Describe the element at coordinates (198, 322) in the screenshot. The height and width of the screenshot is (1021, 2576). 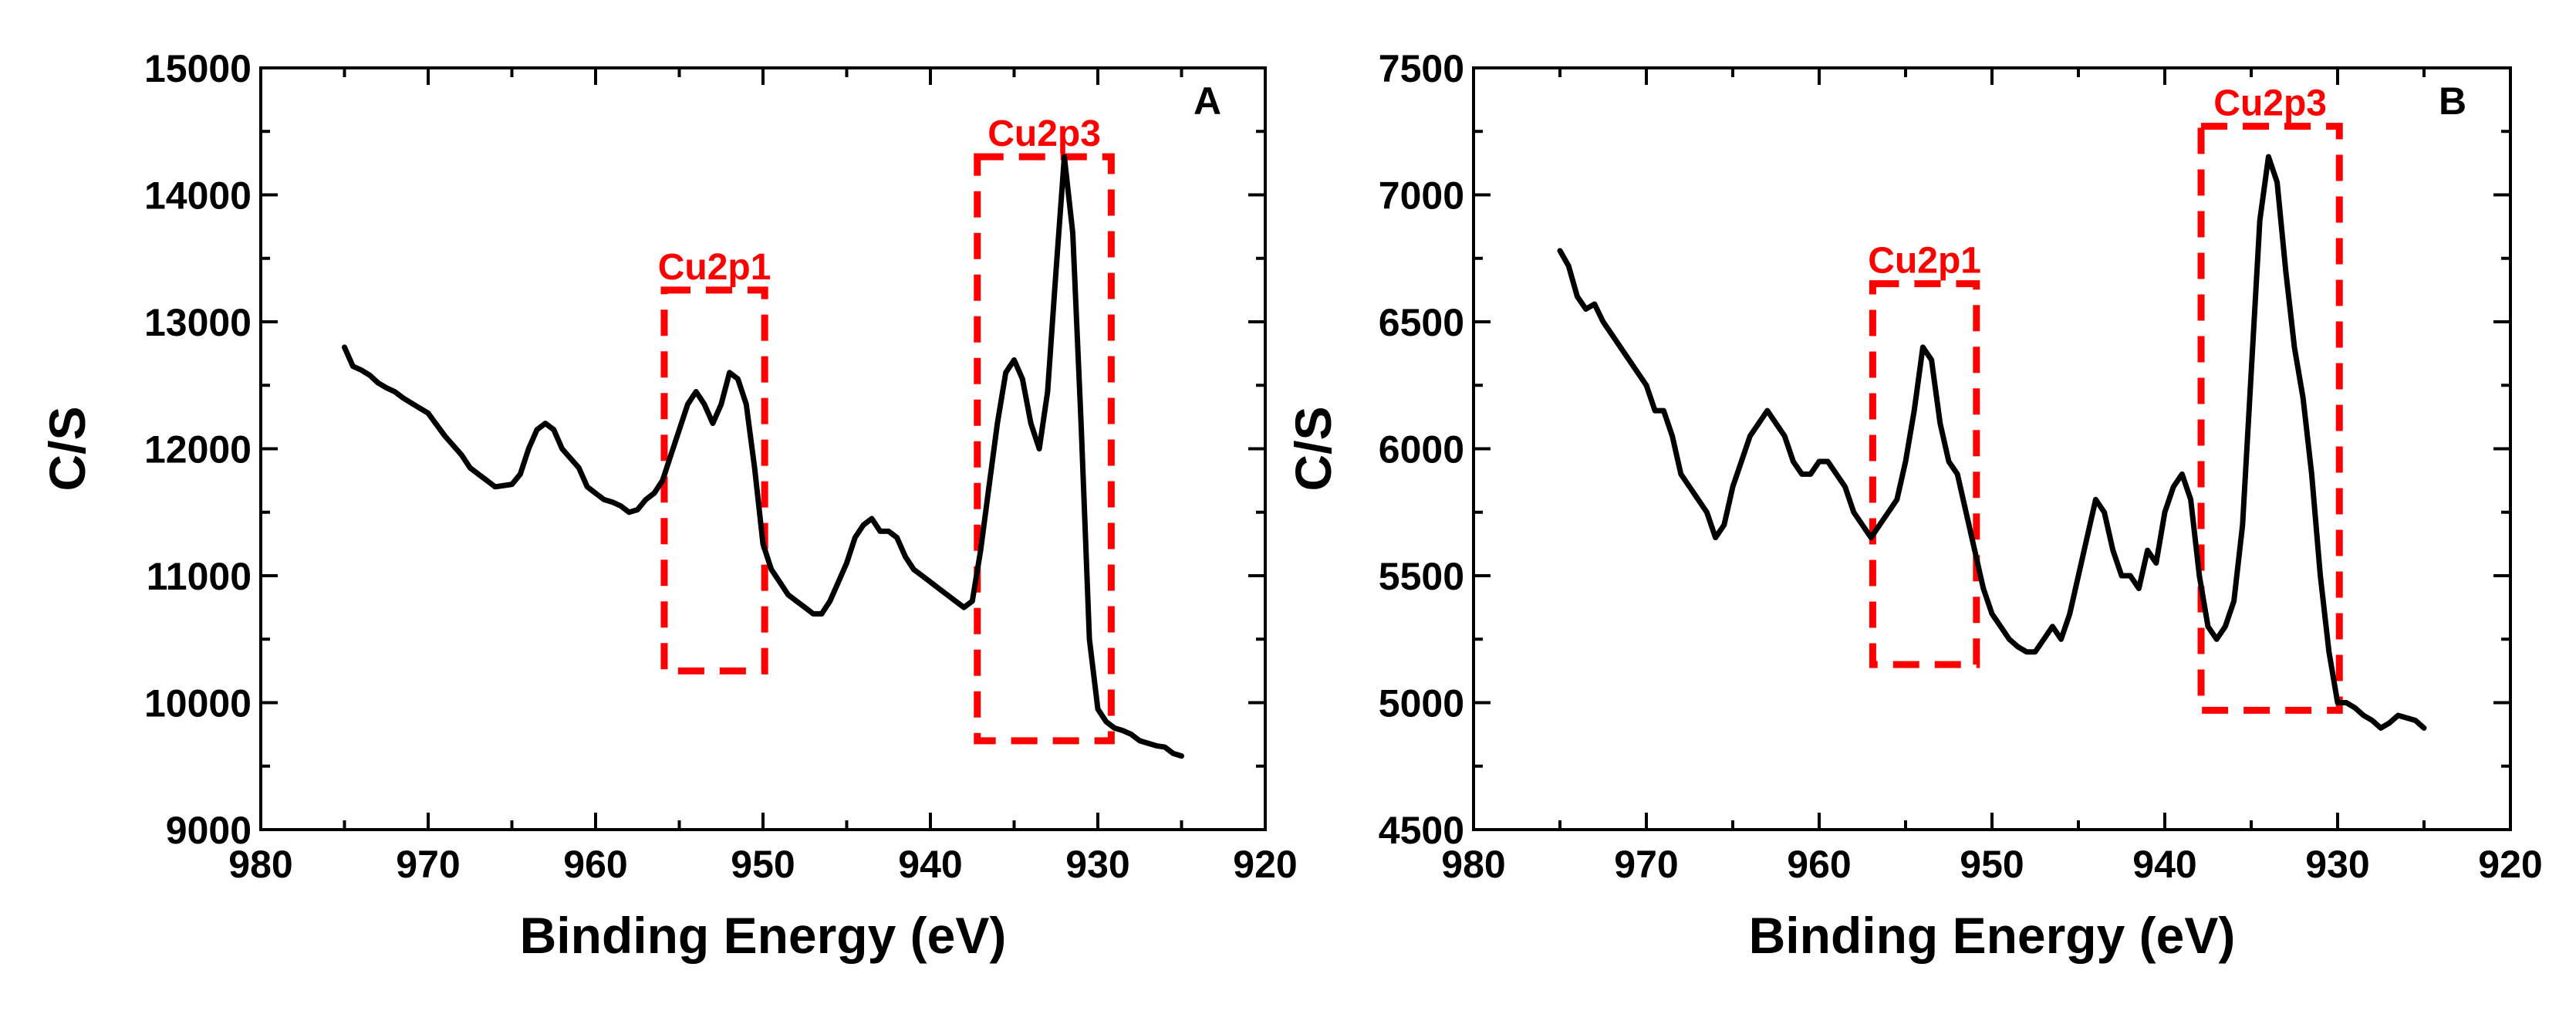
I see `y-tick-label: 13000` at that location.